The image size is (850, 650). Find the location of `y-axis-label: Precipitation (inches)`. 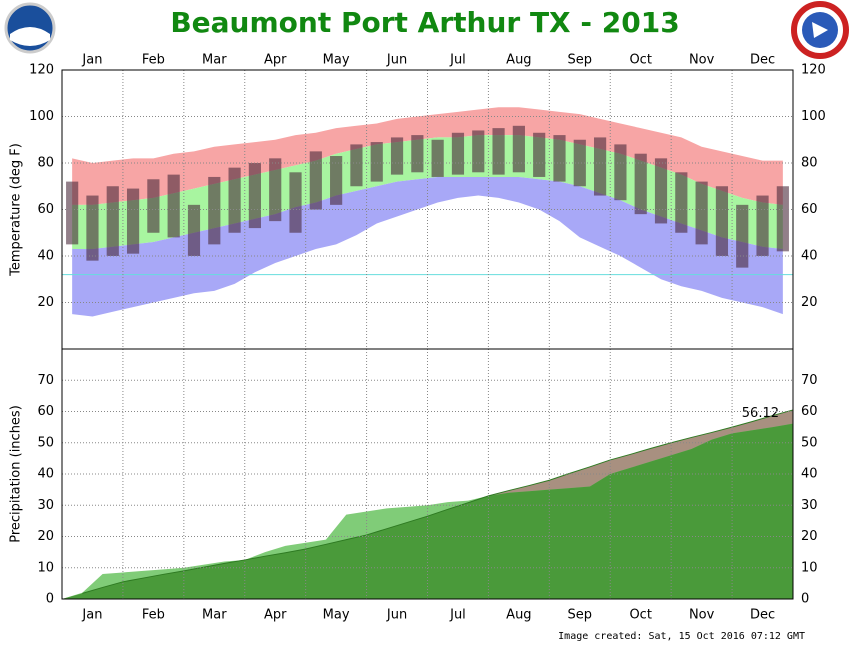

y-axis-label: Precipitation (inches) is located at coordinates (16, 474).